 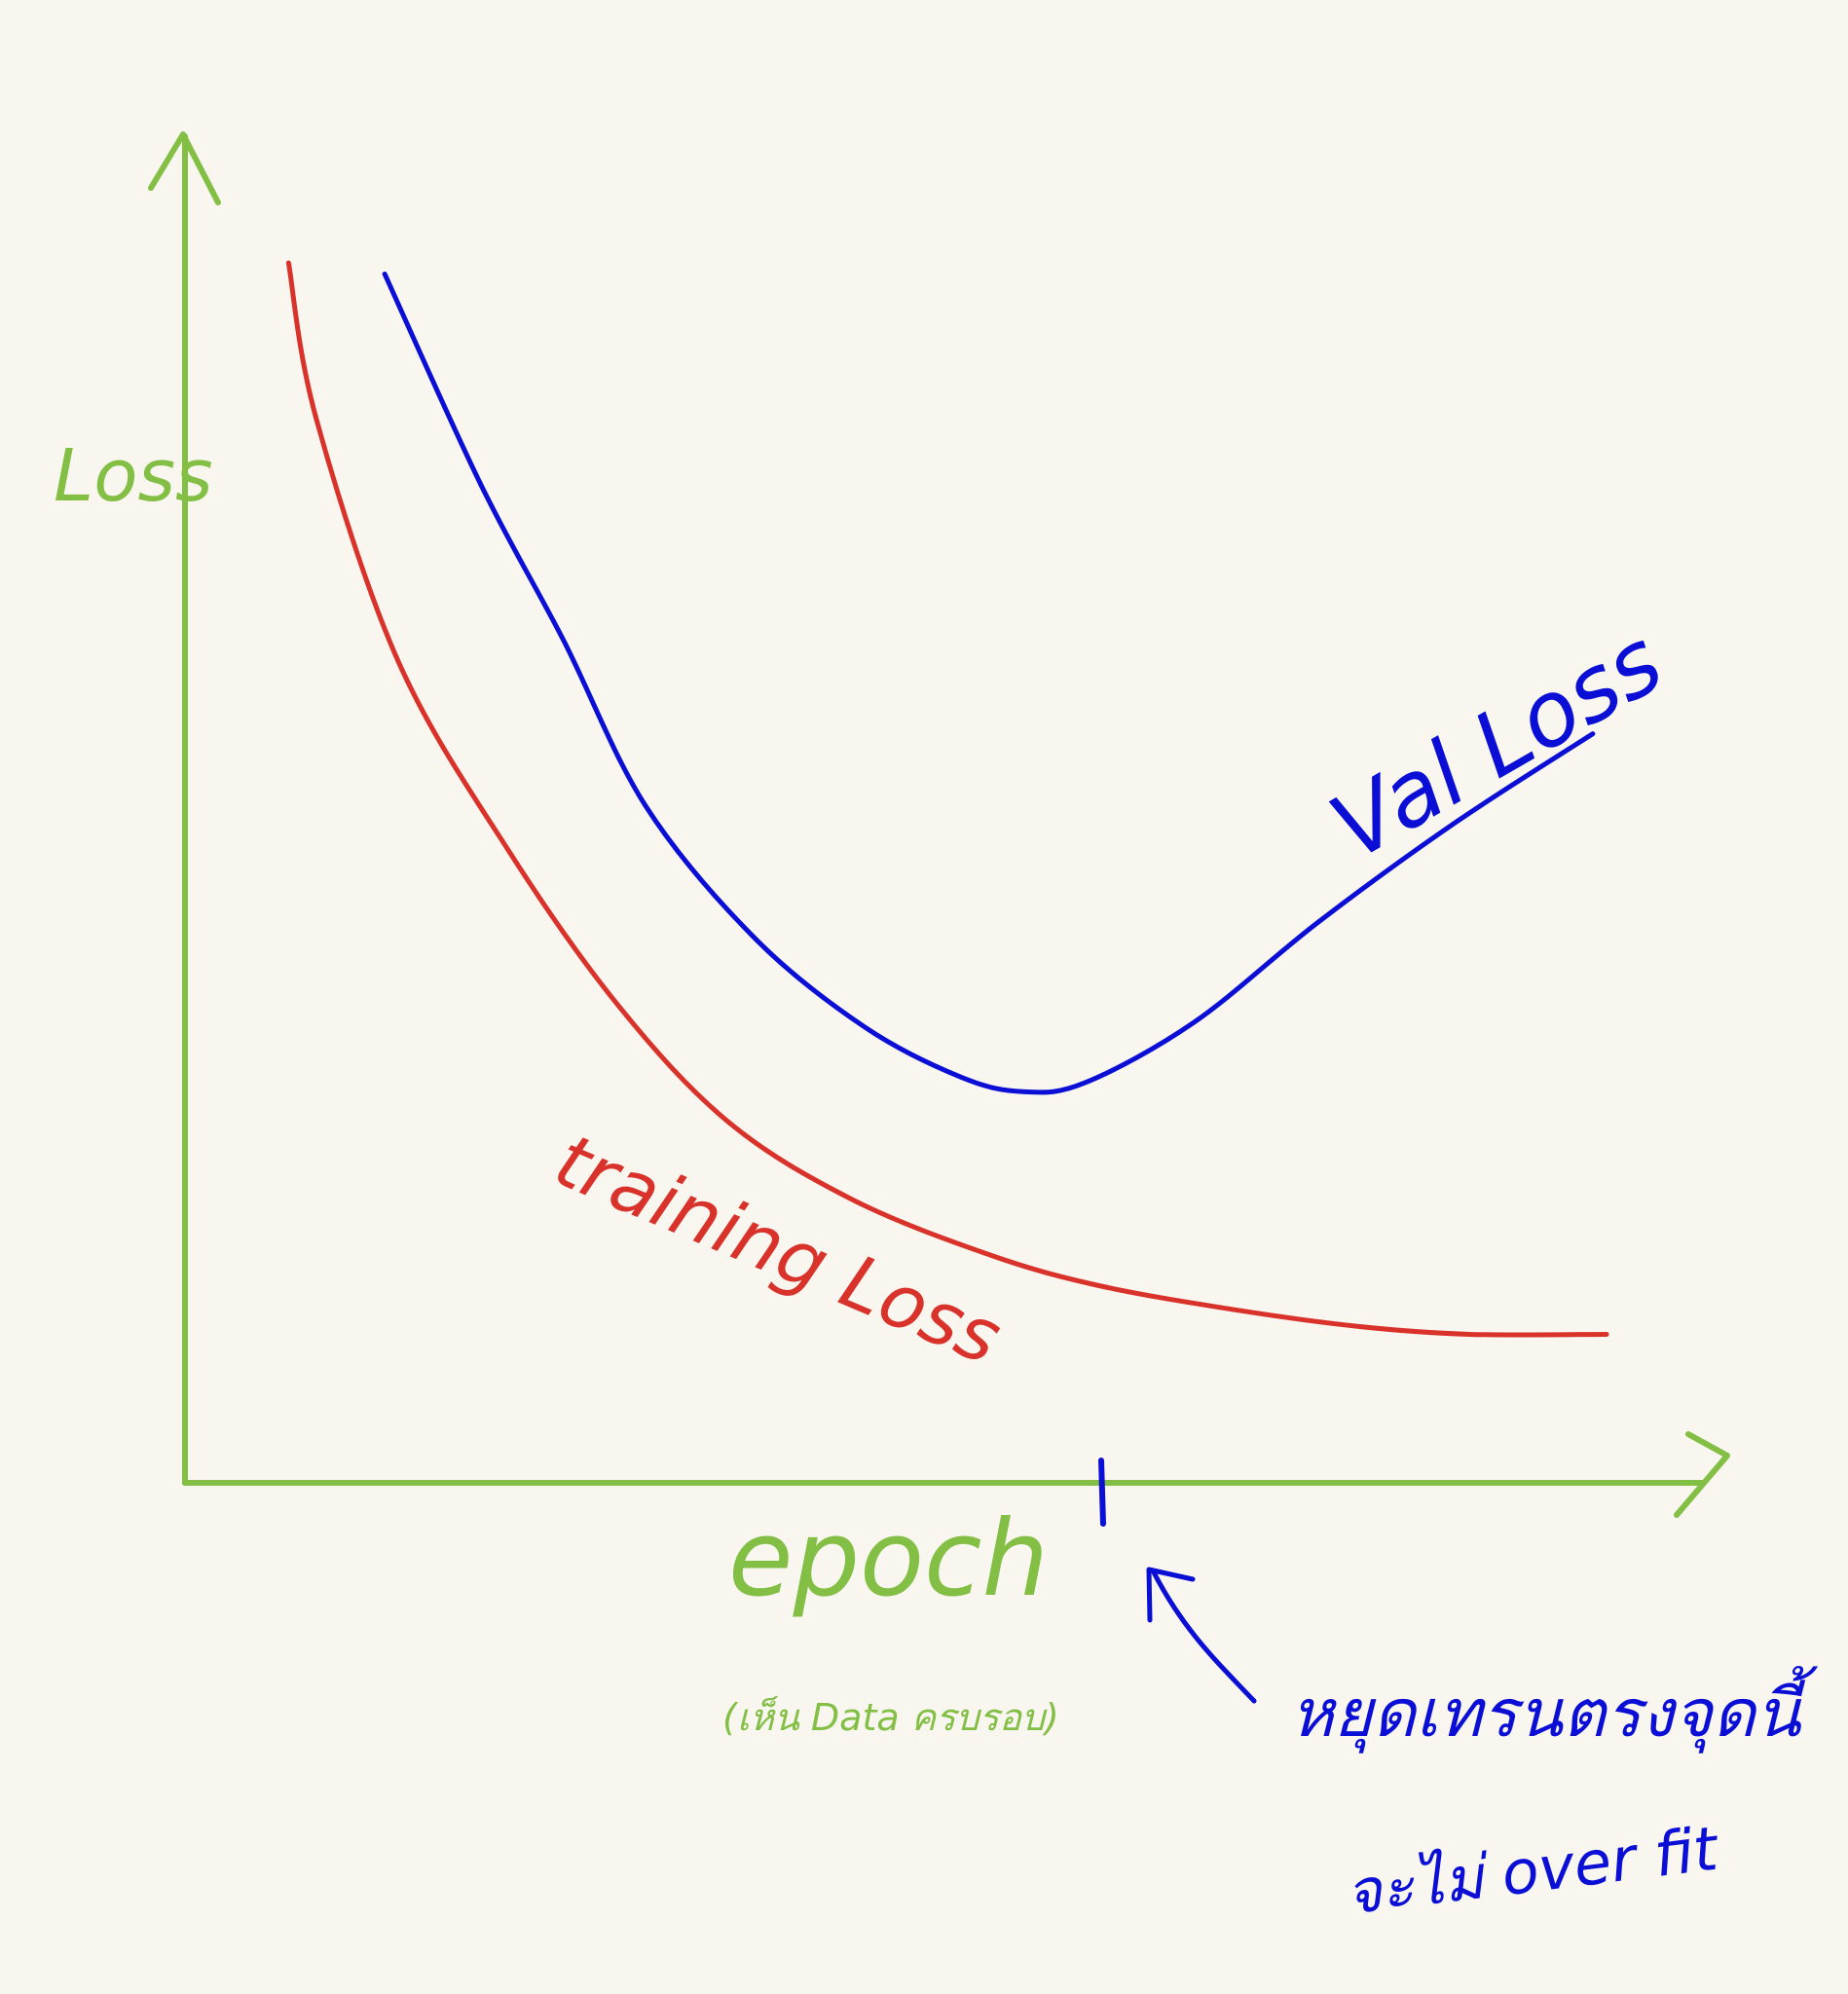 What do you see at coordinates (888, 1559) in the screenshot?
I see `x-axis-label: epoch` at bounding box center [888, 1559].